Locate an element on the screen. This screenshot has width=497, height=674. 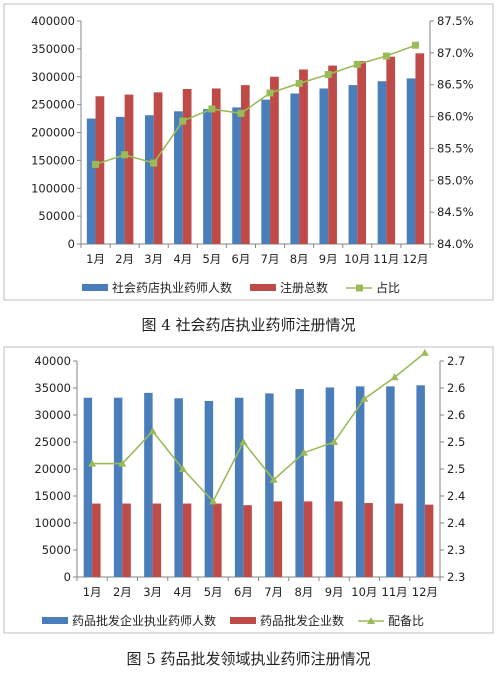
left-axis-tick-label: 15000 is located at coordinates (52, 496).